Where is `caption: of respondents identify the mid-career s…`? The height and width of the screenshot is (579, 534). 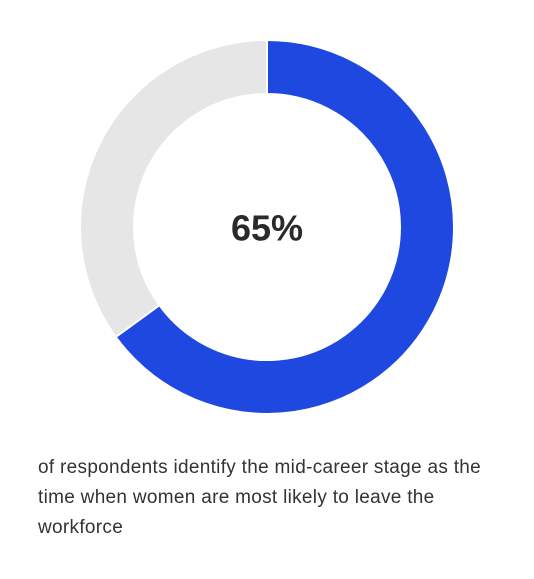 caption: of respondents identify the mid-career s… is located at coordinates (260, 497).